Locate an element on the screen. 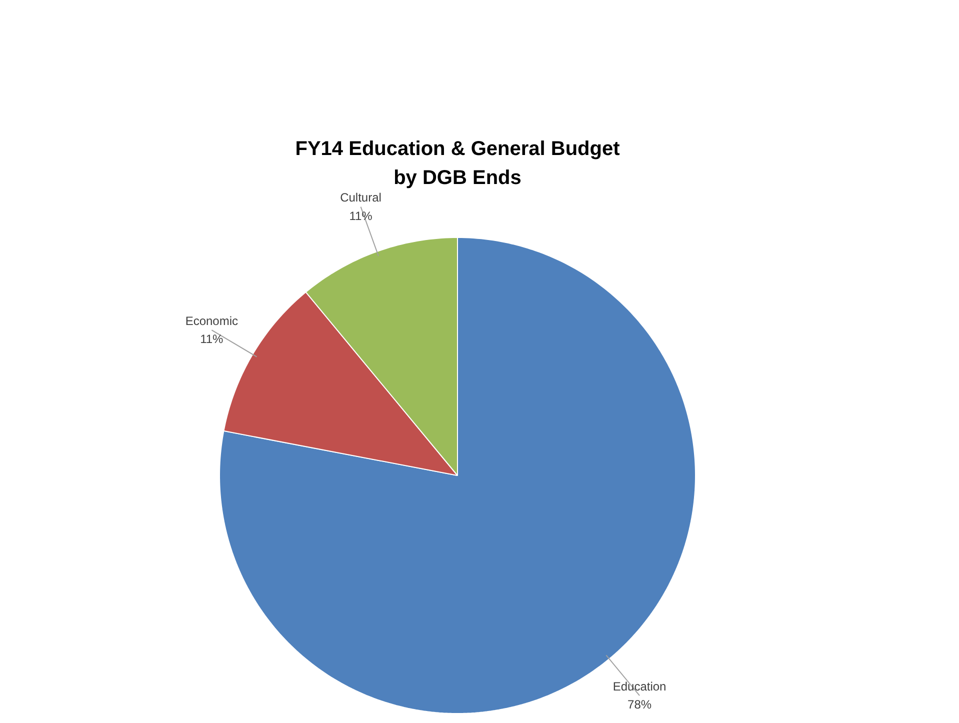  chart-title: FY14 Education & General Budget by DGB Ends is located at coordinates (457, 163).